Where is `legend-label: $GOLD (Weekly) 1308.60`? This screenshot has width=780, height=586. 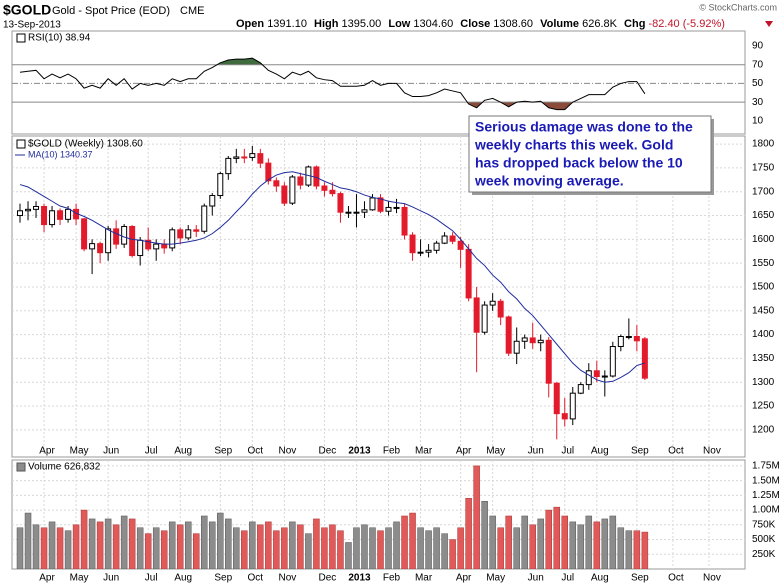 legend-label: $GOLD (Weekly) 1308.60 is located at coordinates (85, 144).